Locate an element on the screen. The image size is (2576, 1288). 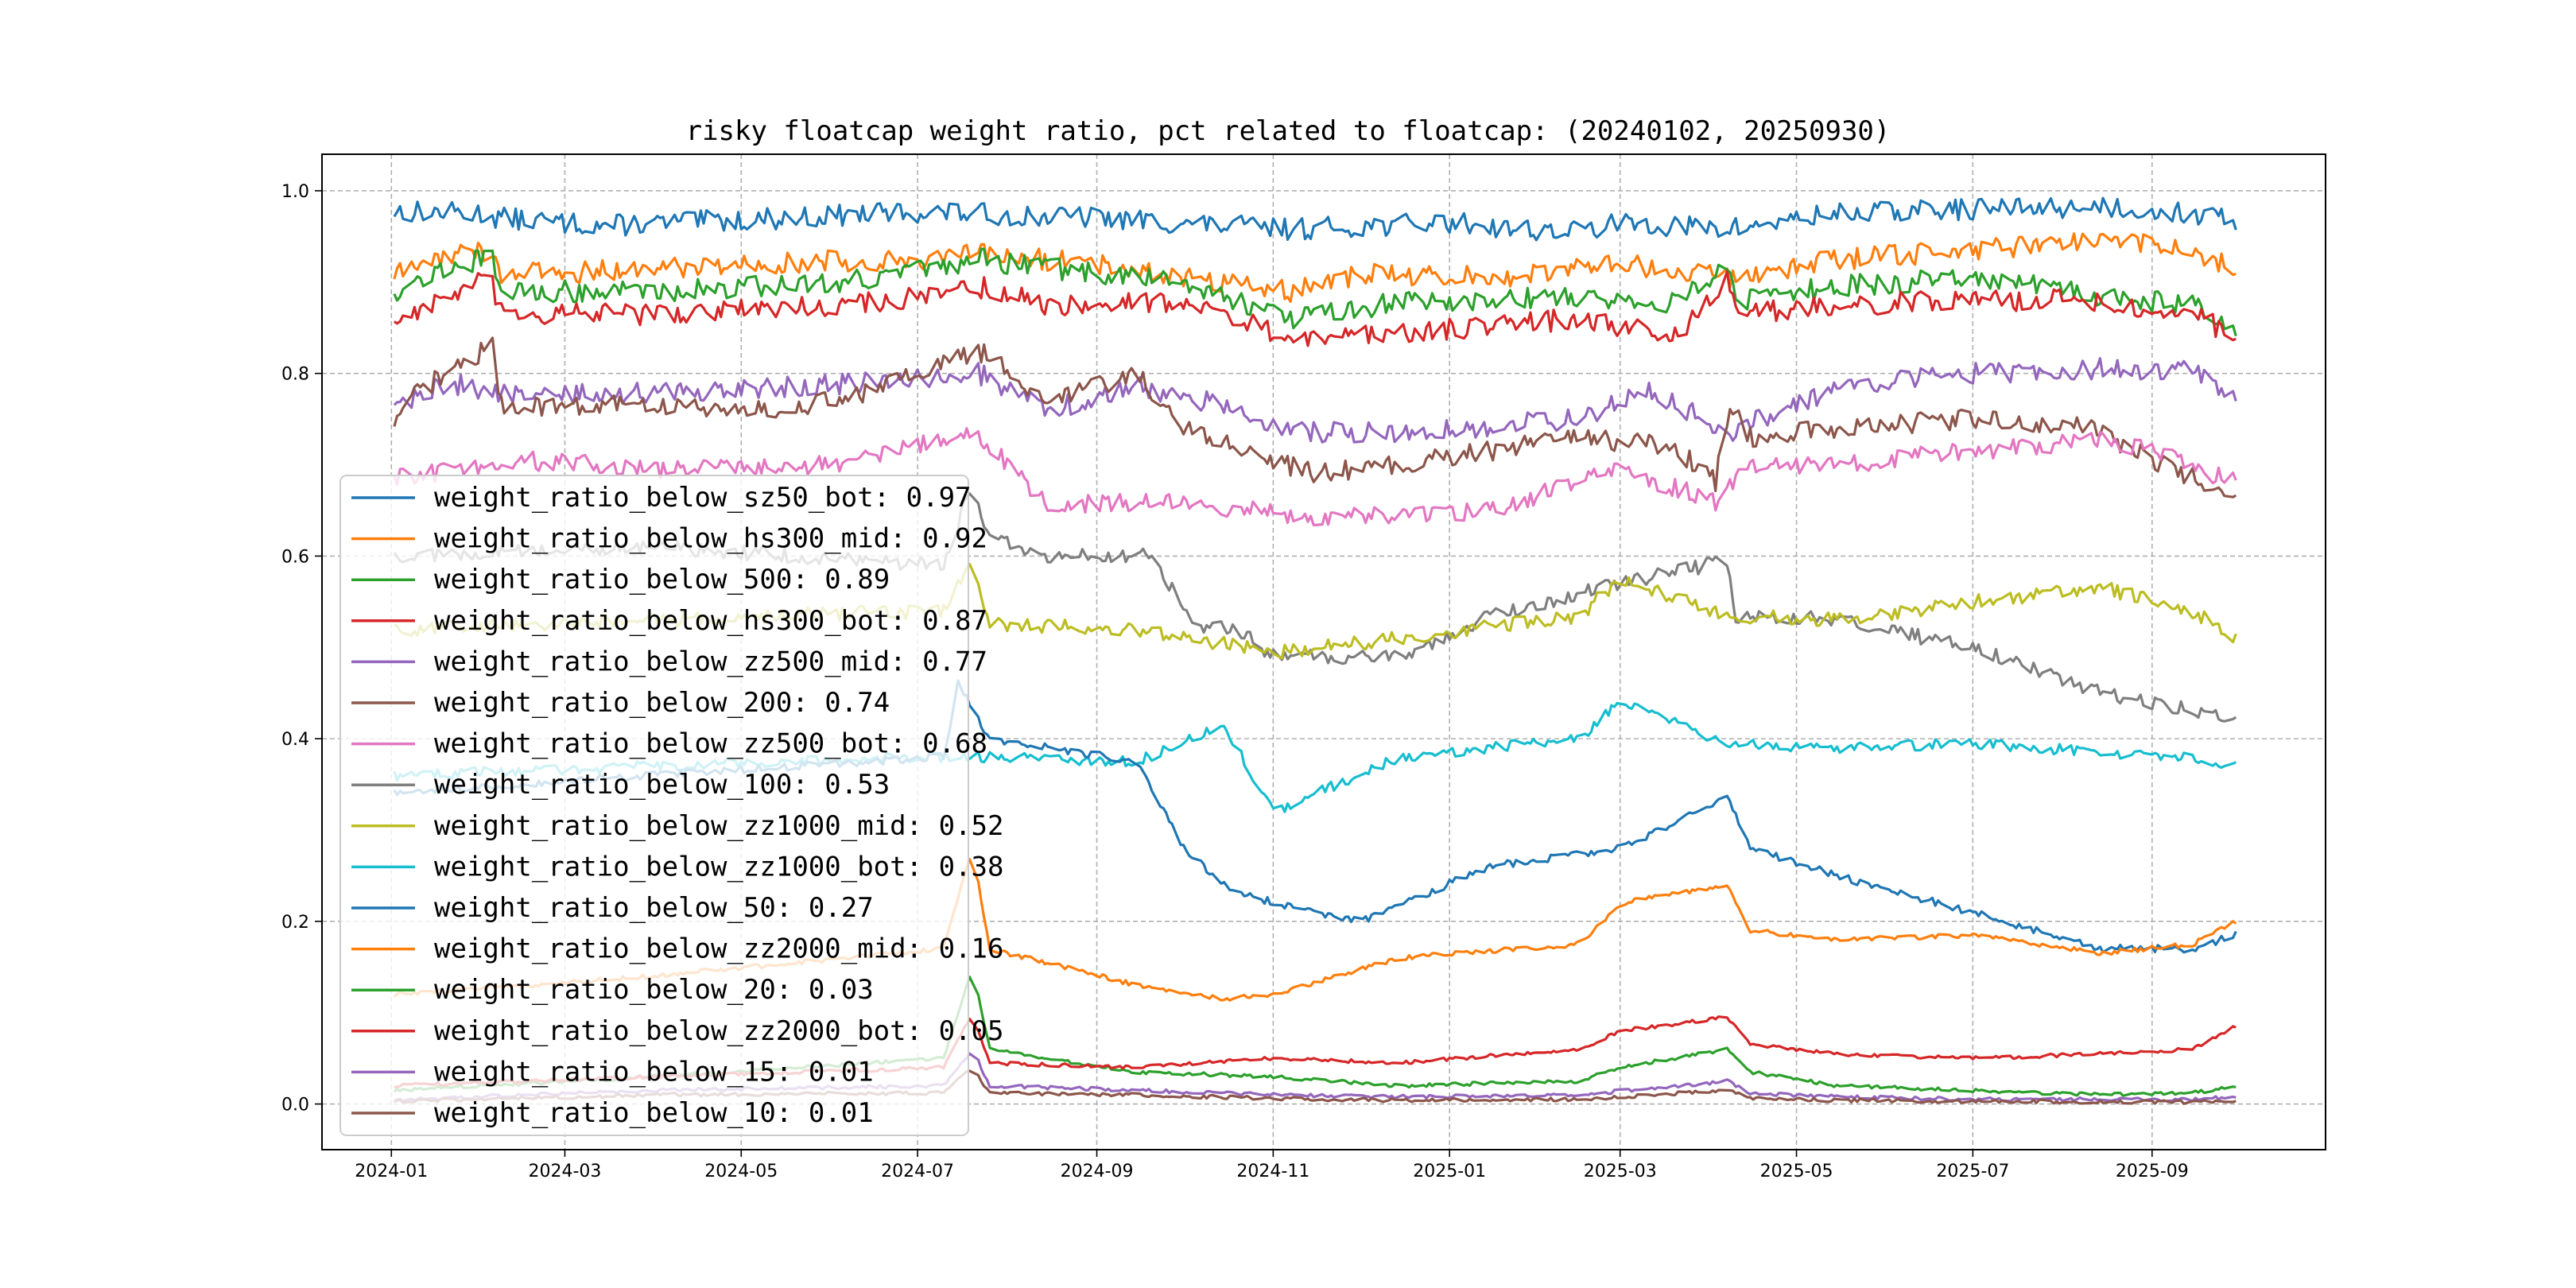
legend-series-name: weight_ratio_below_50 is located at coordinates (605, 908).